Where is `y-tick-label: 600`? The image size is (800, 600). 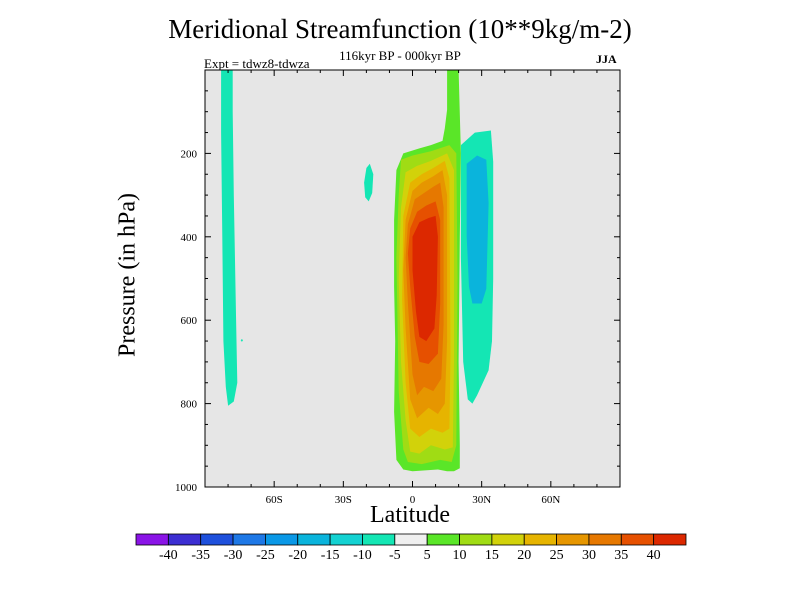
y-tick-label: 600 is located at coordinates (189, 321).